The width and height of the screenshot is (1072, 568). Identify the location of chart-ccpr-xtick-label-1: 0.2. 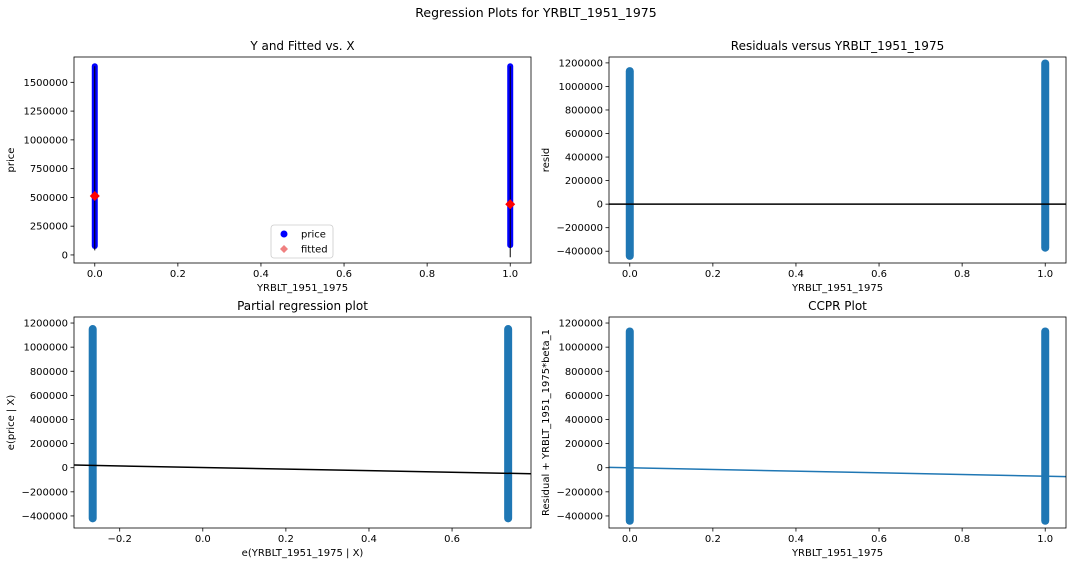
(713, 539).